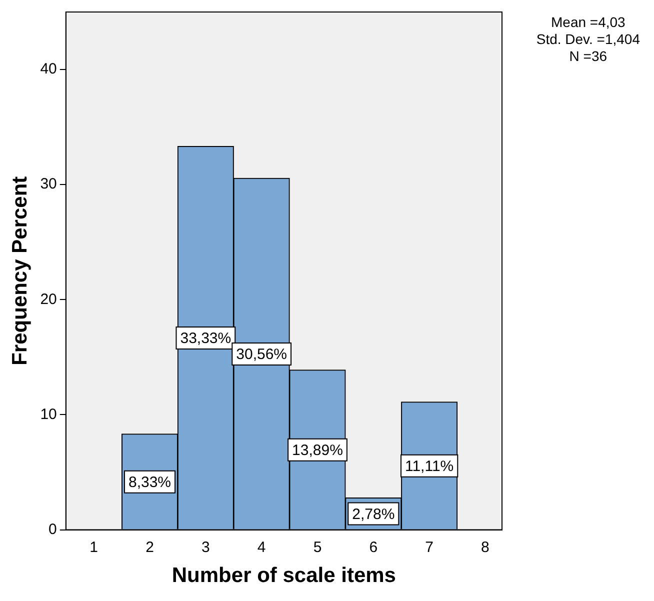  What do you see at coordinates (206, 339) in the screenshot?
I see `data-label: 33,33%` at bounding box center [206, 339].